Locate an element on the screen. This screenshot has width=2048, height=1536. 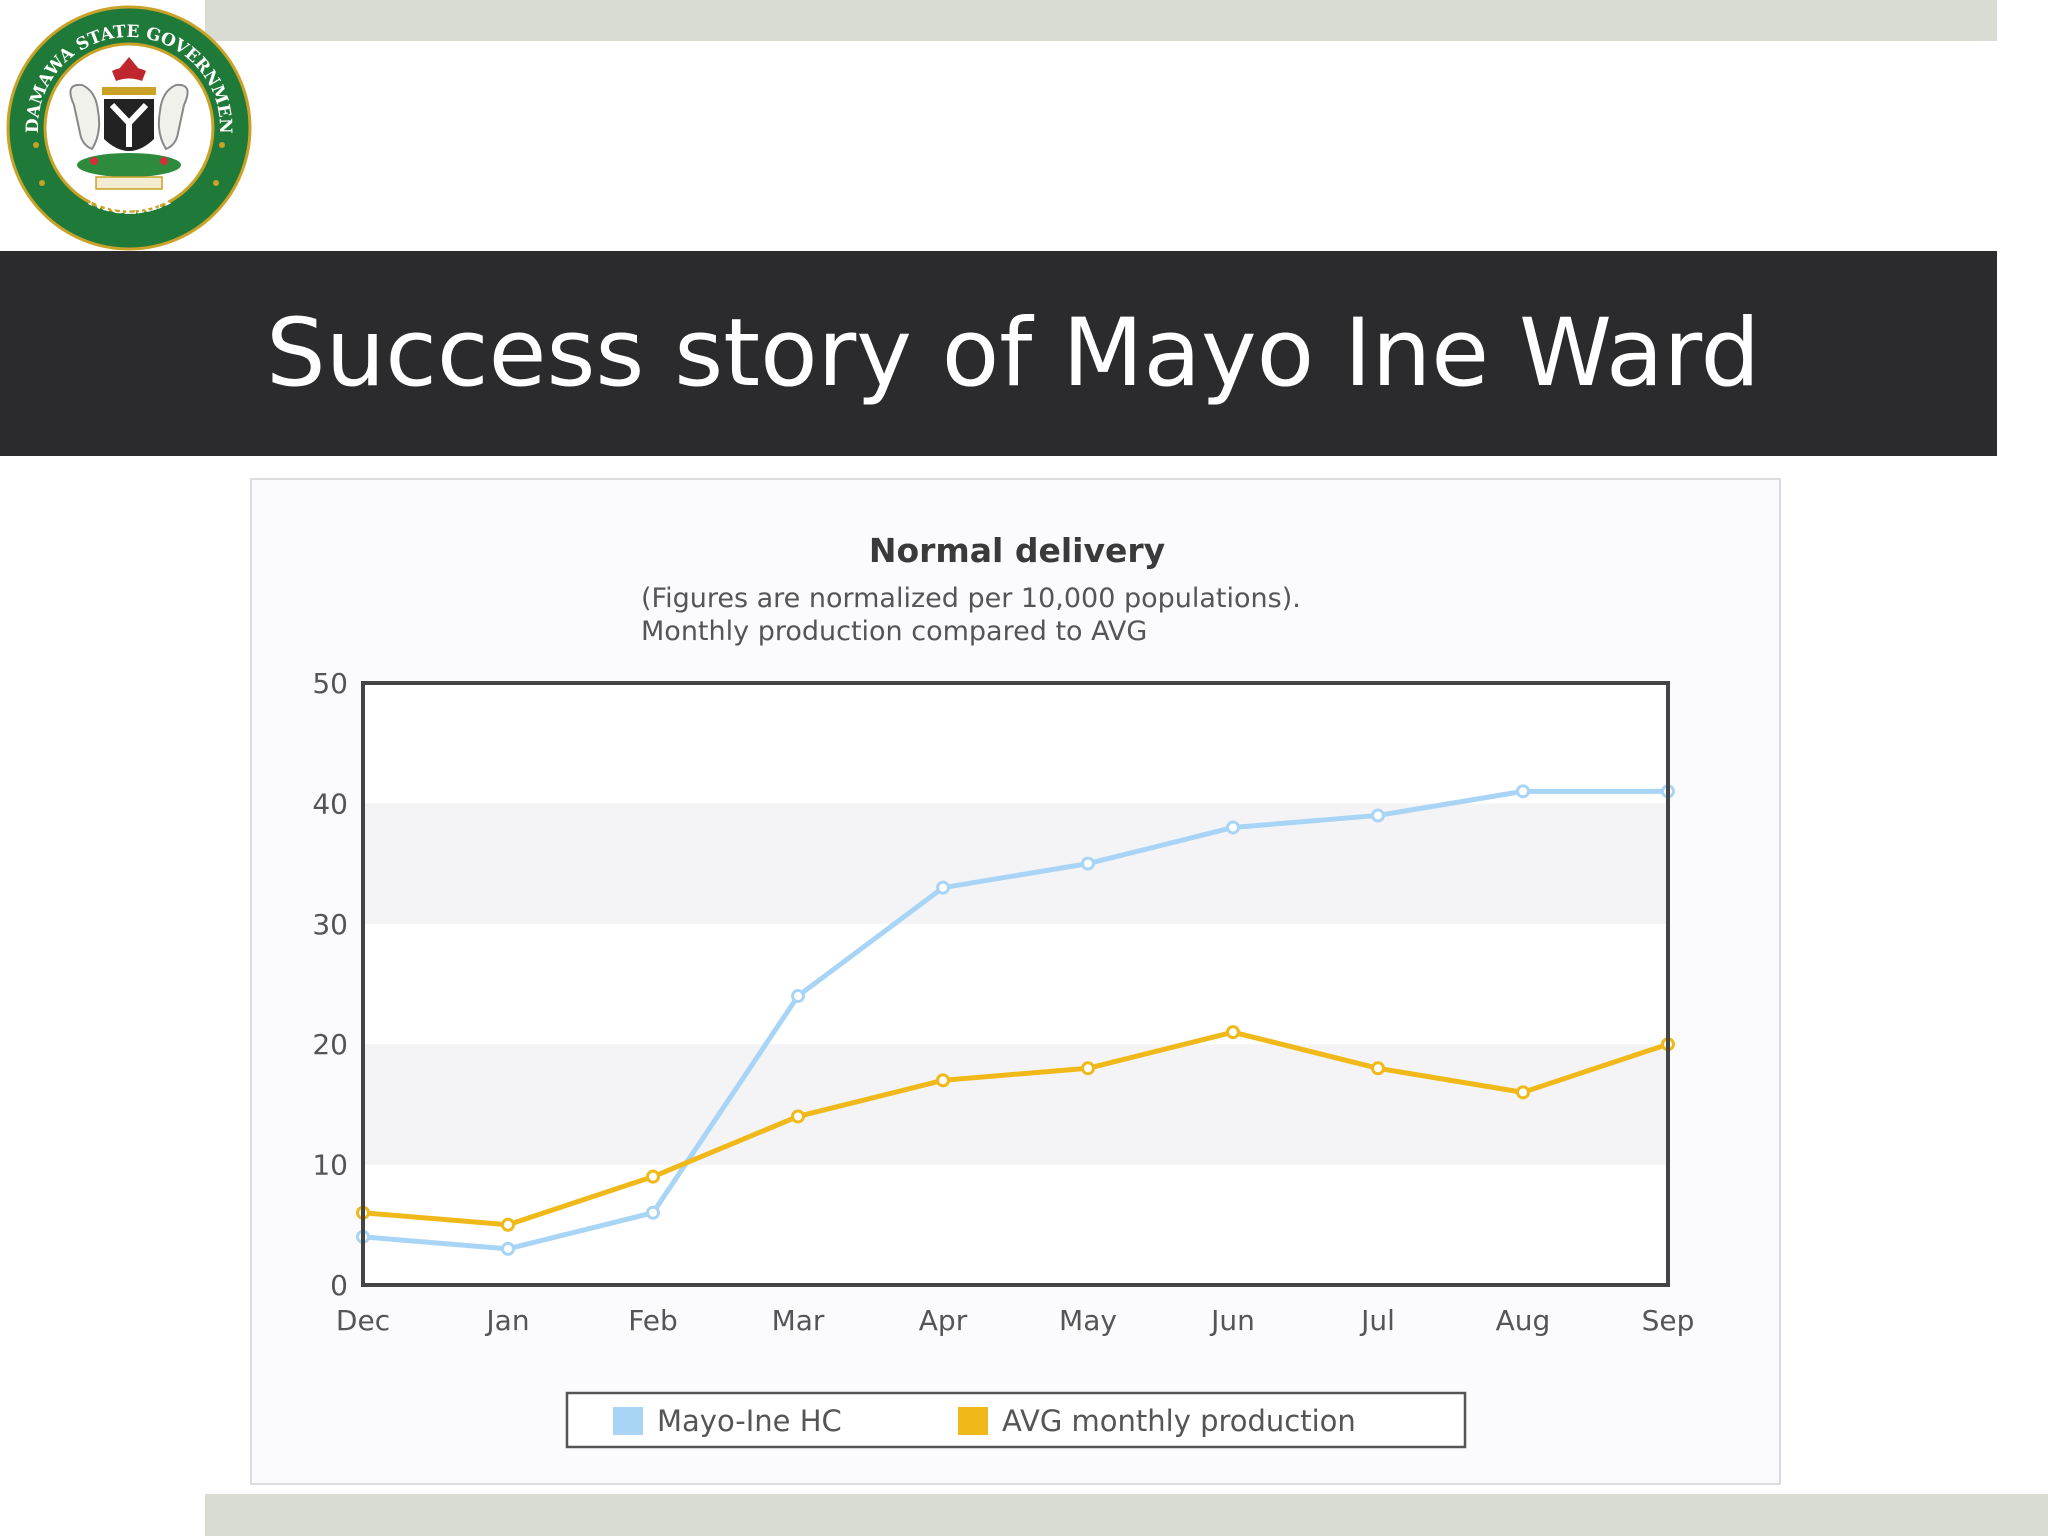
x-tick-label: Jun is located at coordinates (1232, 1320).